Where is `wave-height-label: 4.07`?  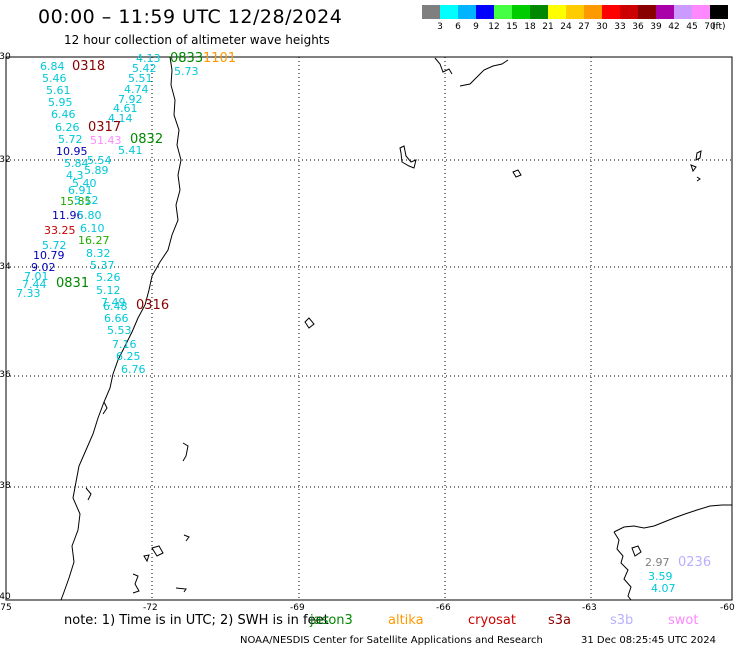
wave-height-label: 4.07 is located at coordinates (663, 588).